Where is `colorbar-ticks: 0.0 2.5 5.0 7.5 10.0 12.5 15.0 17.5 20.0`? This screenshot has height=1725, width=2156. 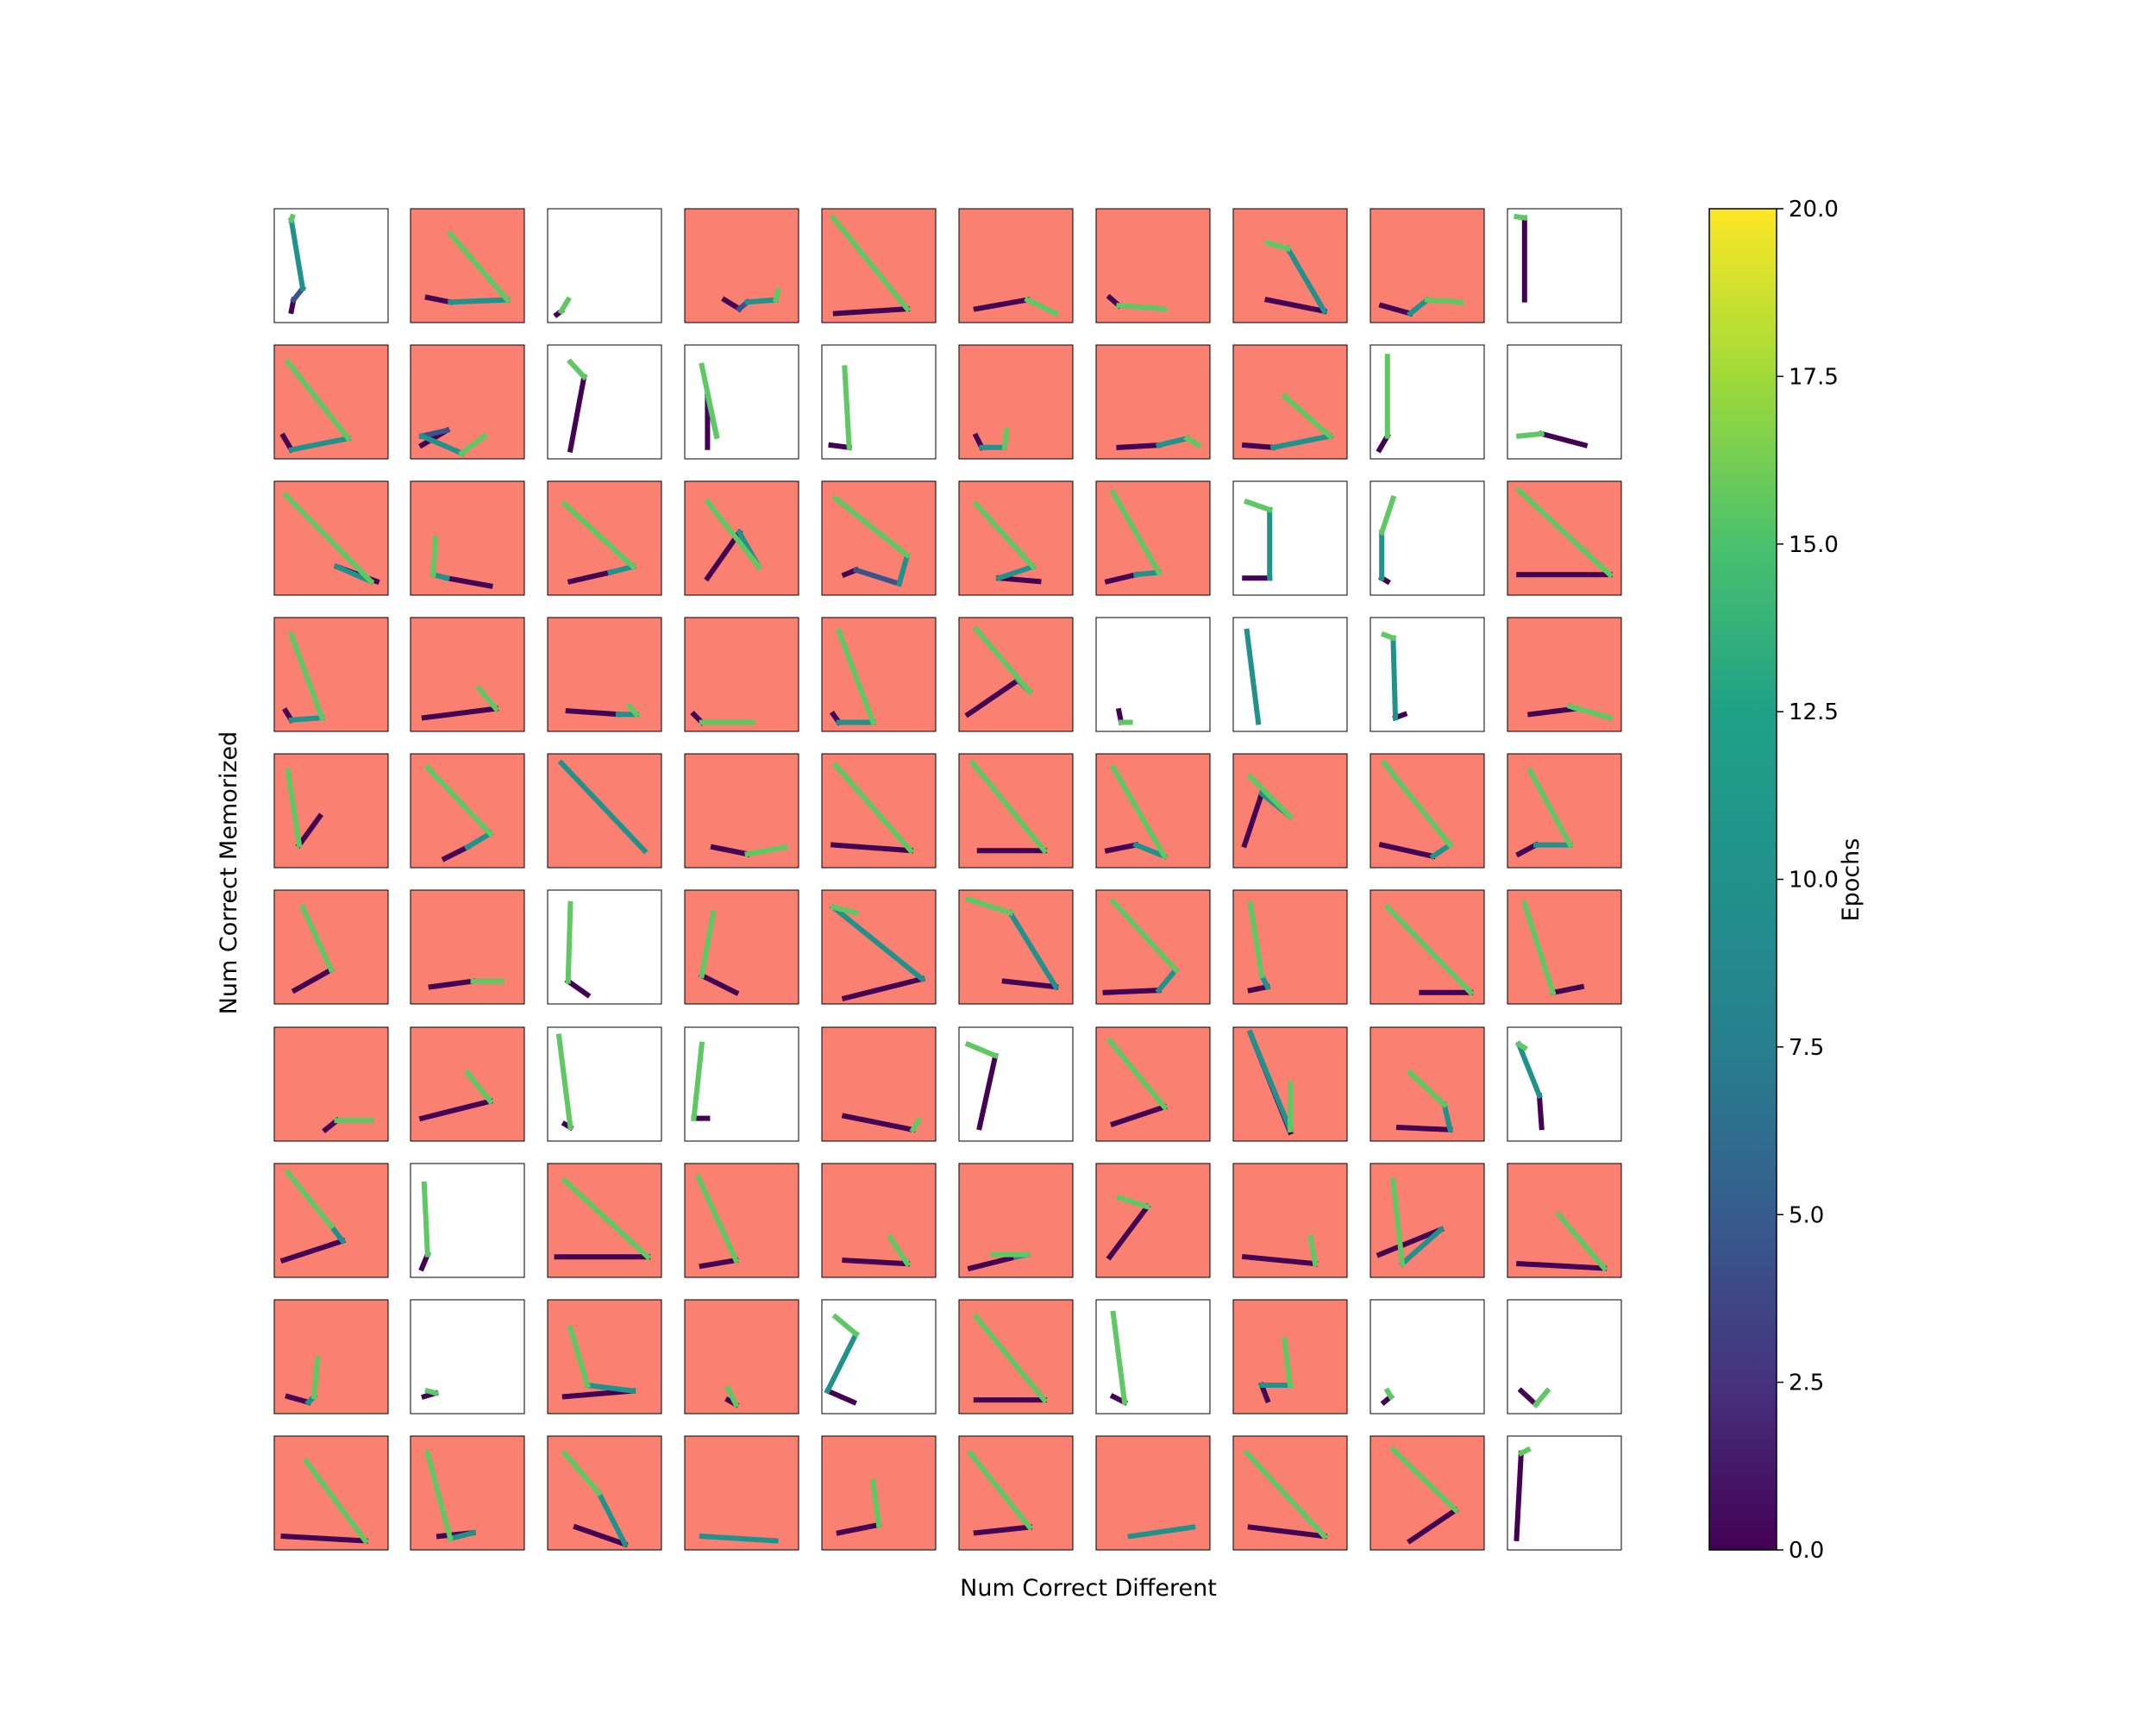 colorbar-ticks: 0.0 2.5 5.0 7.5 10.0 12.5 15.0 17.5 20.0 is located at coordinates (1808, 881).